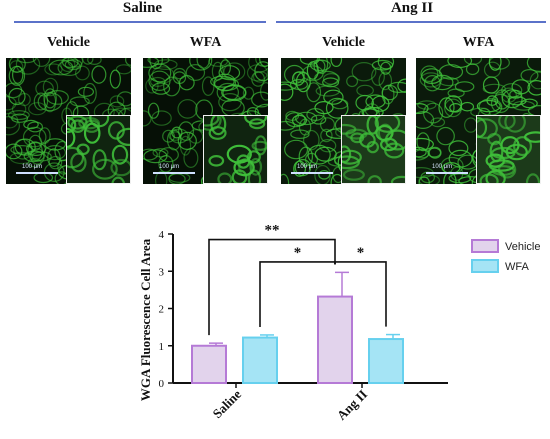  Describe the element at coordinates (140, 22) in the screenshot. I see `group-line-saline` at that location.